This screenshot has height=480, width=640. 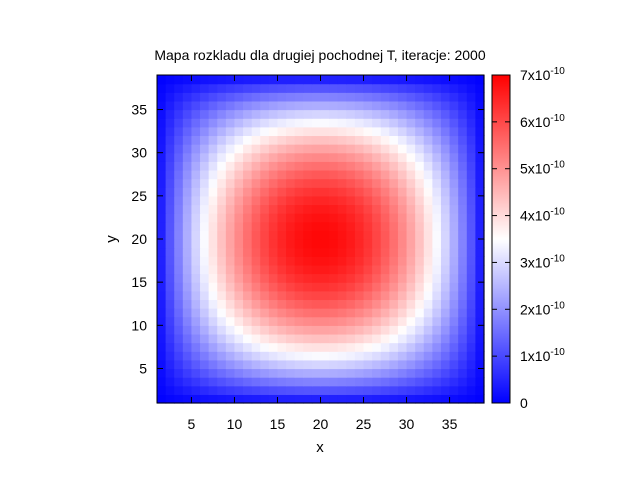 I want to click on x-tick-label: 10, so click(x=235, y=424).